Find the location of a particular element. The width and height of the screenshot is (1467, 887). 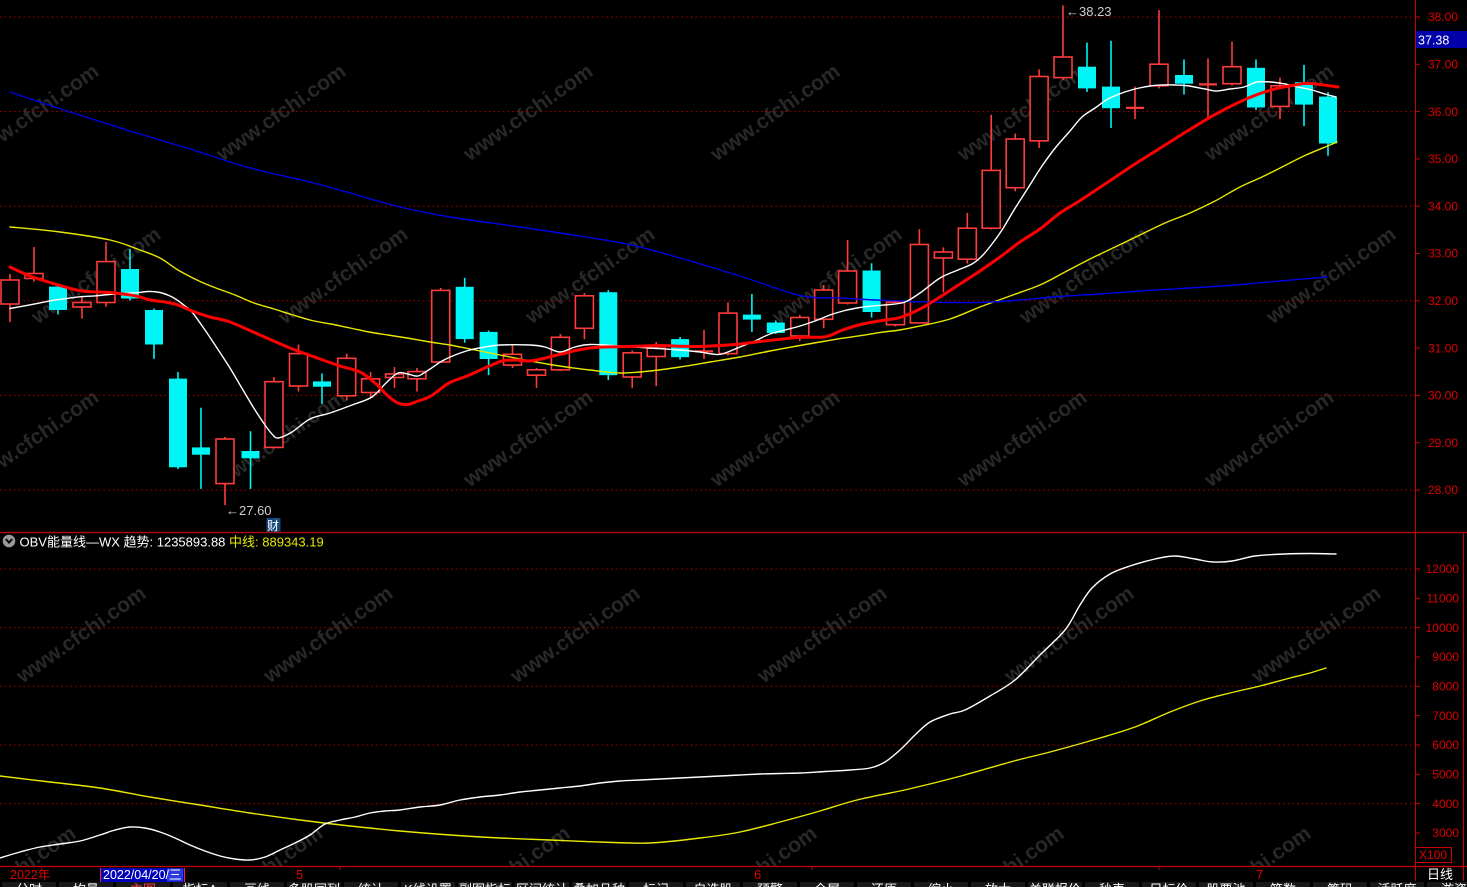

svg-text: 活跃度 is located at coordinates (1396, 884).